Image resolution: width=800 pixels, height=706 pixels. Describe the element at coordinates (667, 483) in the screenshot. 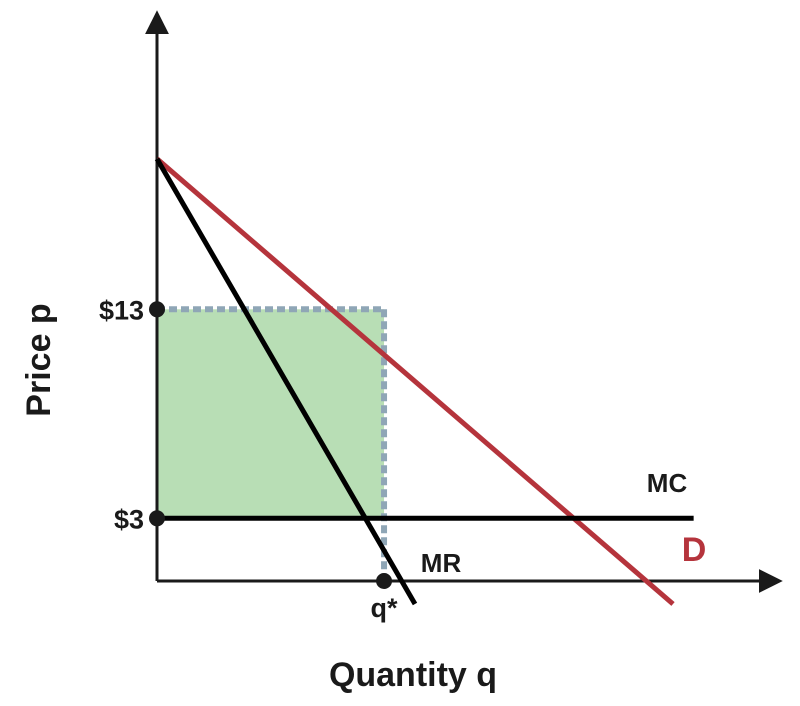

I see `mc-label: MC` at that location.